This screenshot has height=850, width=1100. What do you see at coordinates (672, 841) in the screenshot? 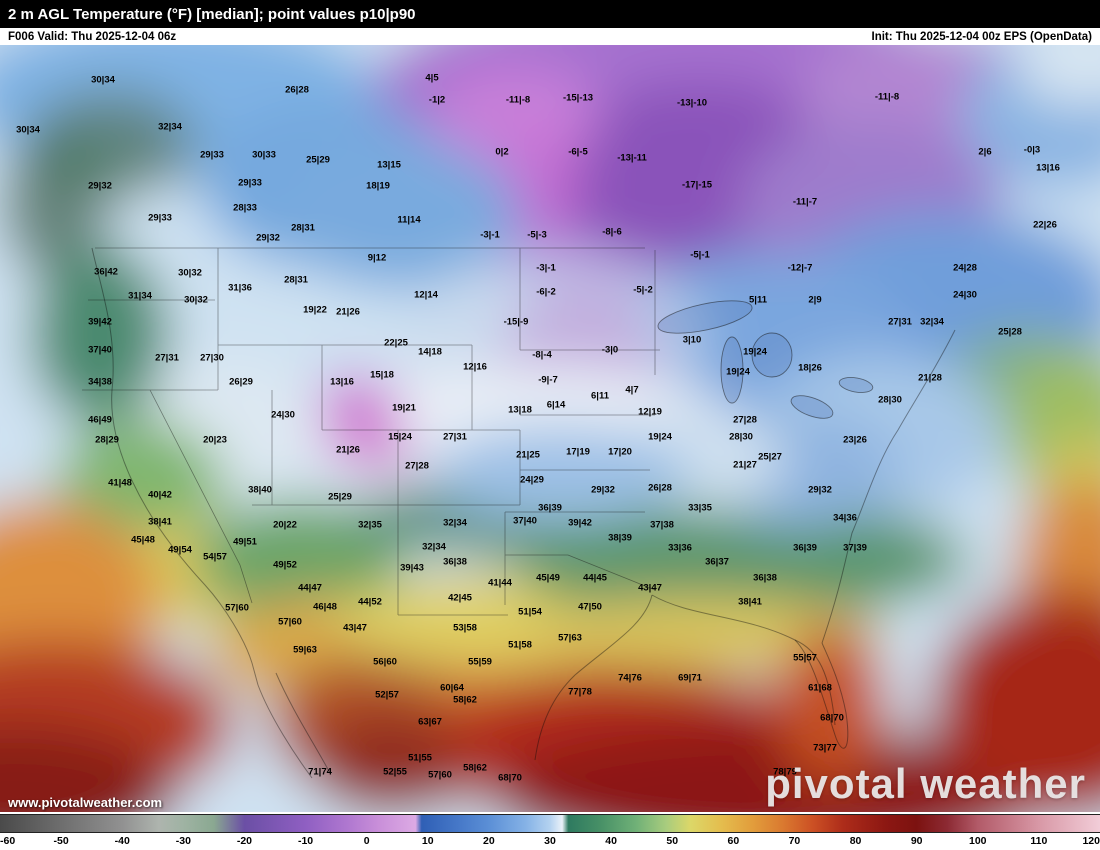
I see `colorbar-tick-label: 50` at bounding box center [672, 841].